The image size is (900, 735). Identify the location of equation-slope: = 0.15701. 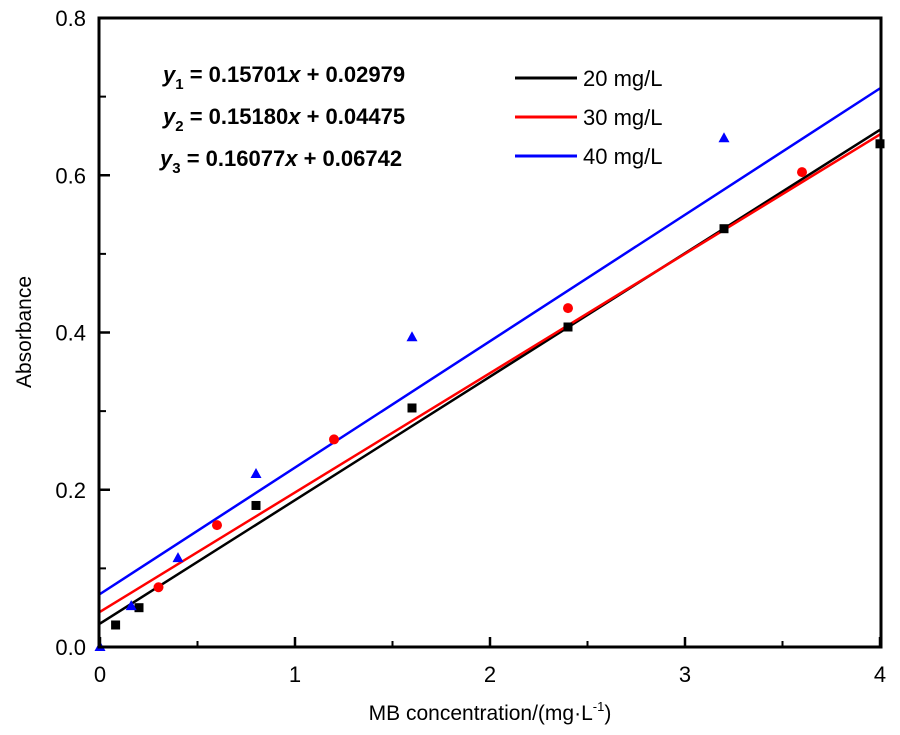
(236, 74).